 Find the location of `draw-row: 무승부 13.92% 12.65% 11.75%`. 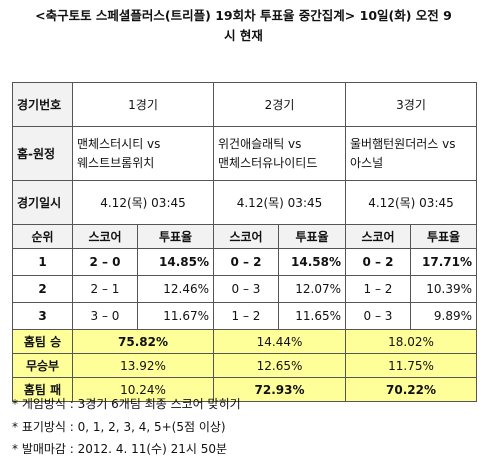

draw-row: 무승부 13.92% 12.65% 11.75% is located at coordinates (244, 365).